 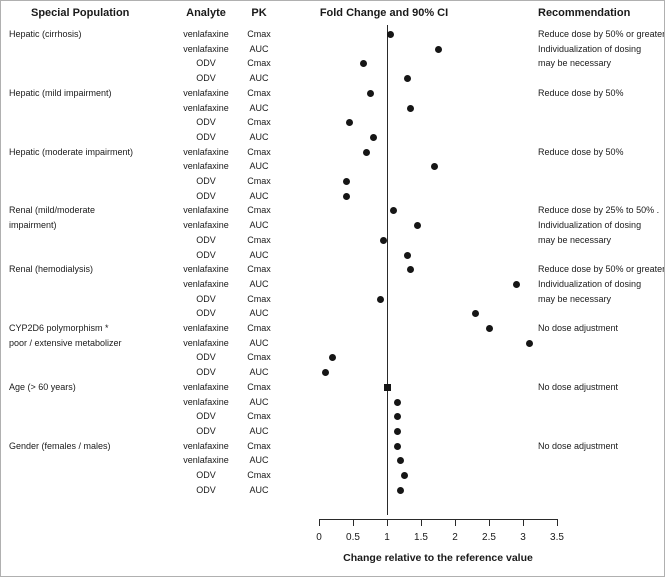 I want to click on population-label: poor / extensive metabolizer, so click(x=65, y=342).